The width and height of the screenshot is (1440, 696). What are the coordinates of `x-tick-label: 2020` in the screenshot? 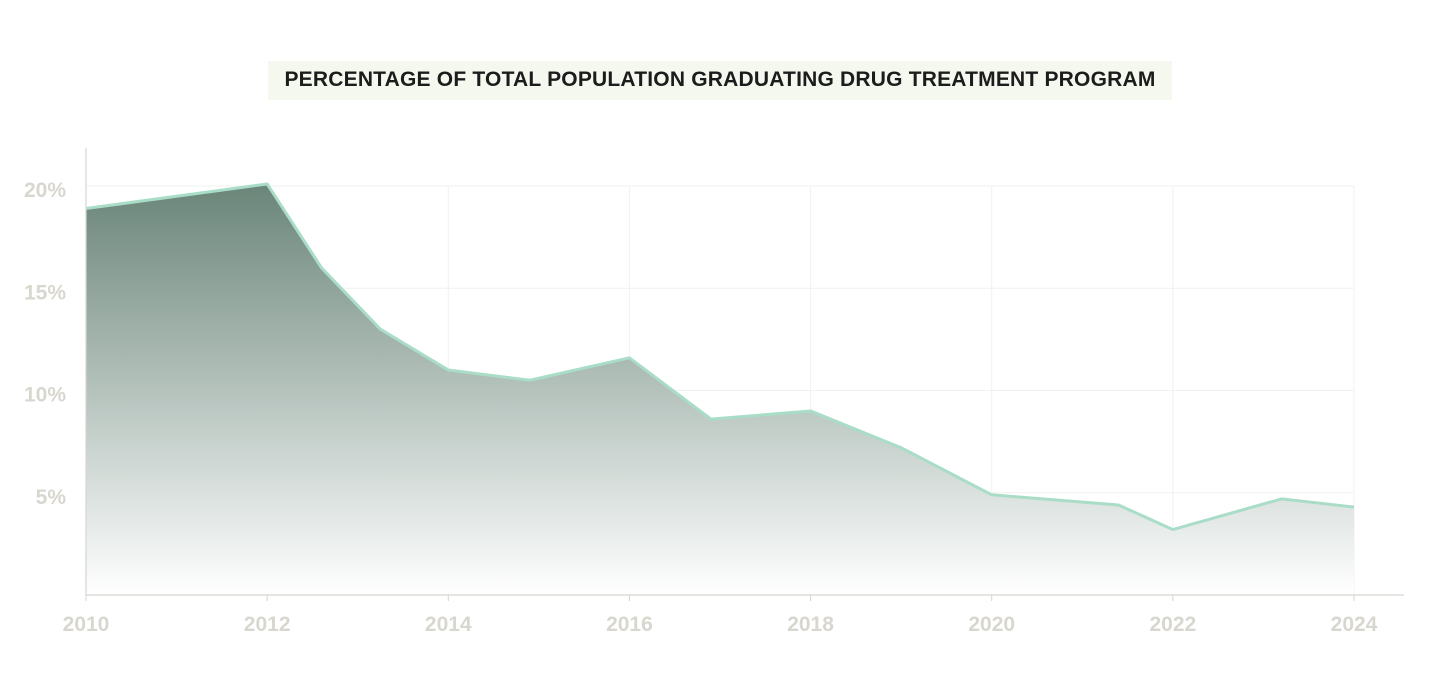 It's located at (991, 624).